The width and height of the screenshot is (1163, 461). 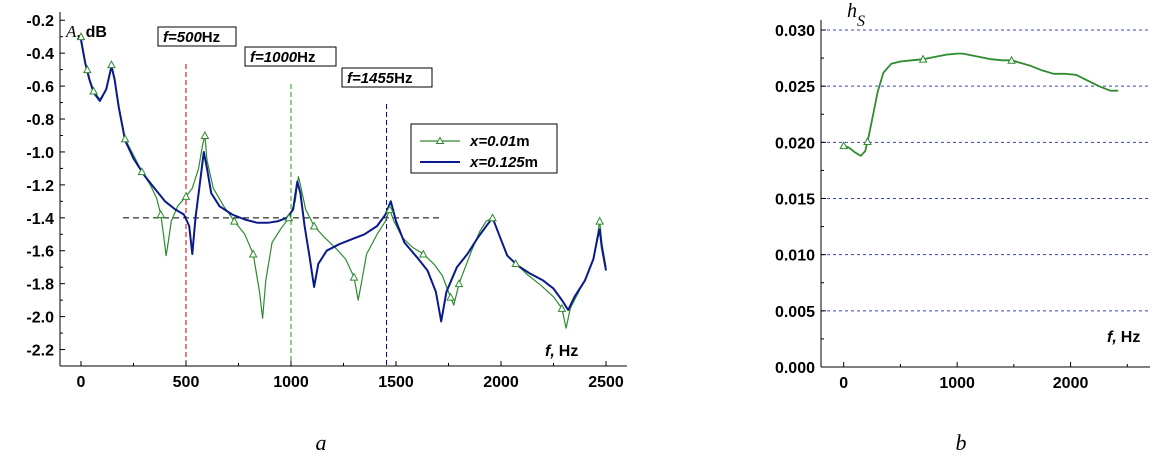 I want to click on marker-label-text: f=1455Hz, so click(x=379, y=78).